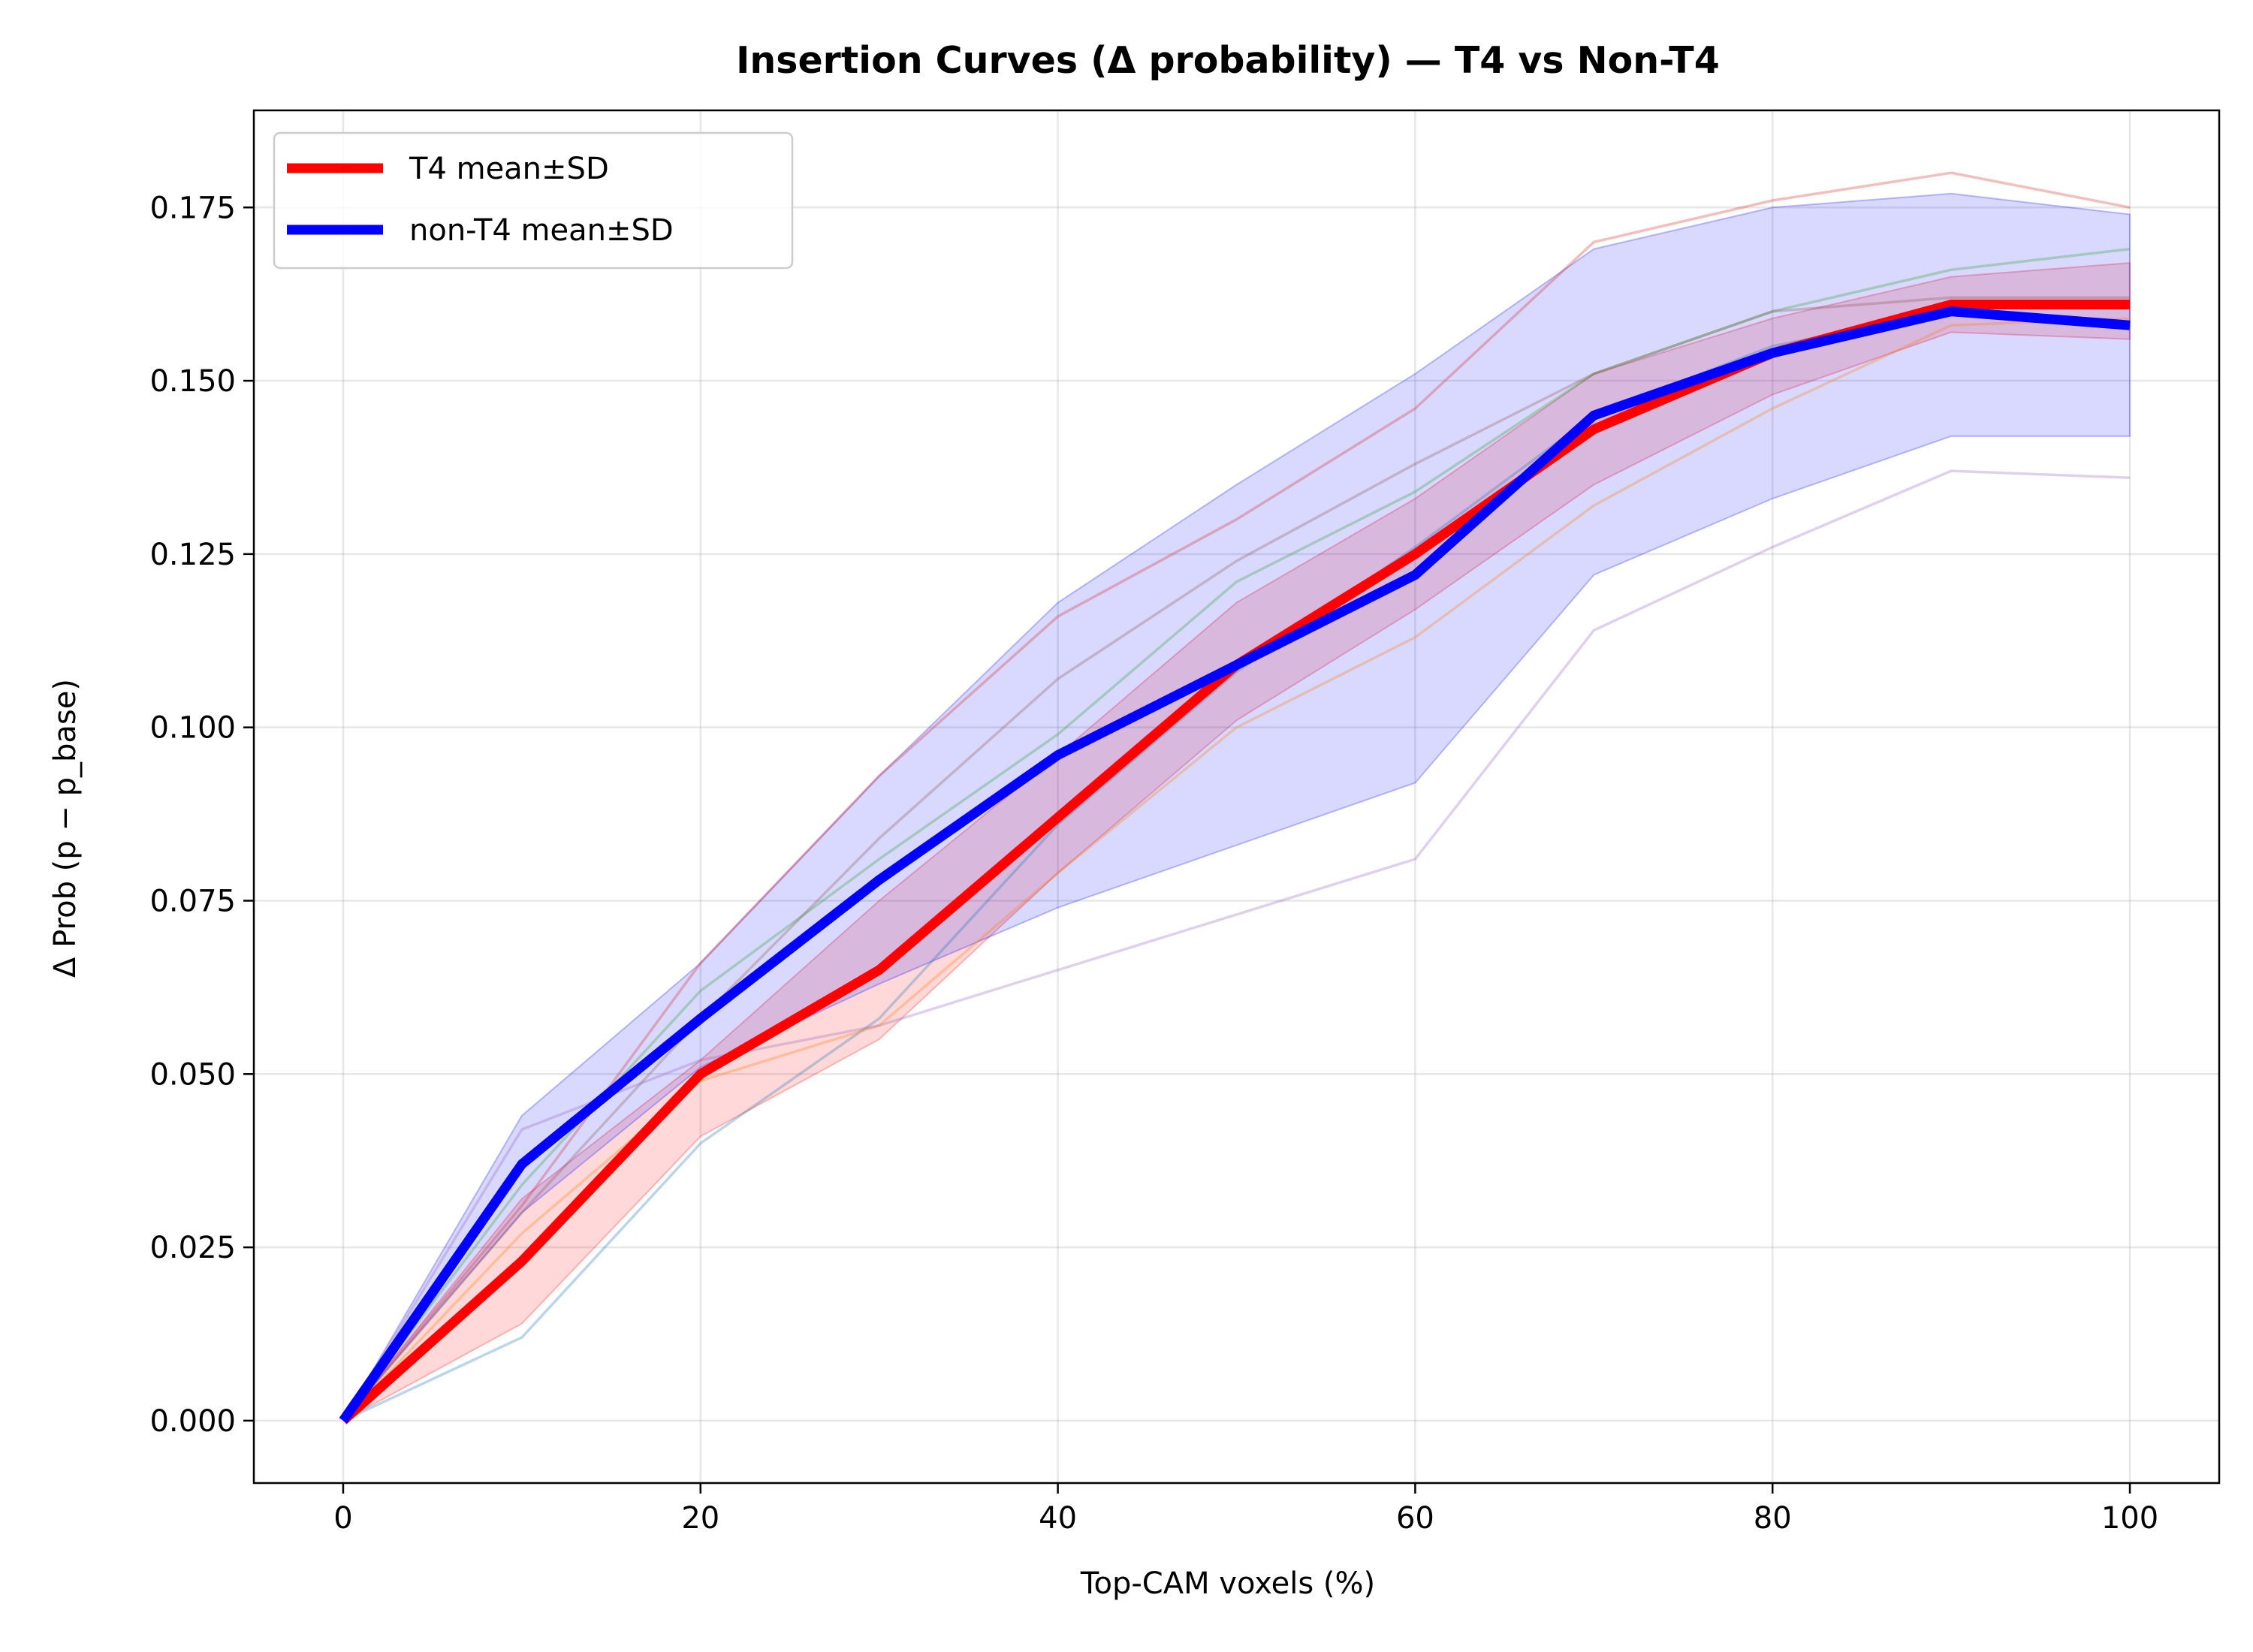 This screenshot has height=1652, width=2253. What do you see at coordinates (193, 208) in the screenshot?
I see `y-tick-label: 0.175` at bounding box center [193, 208].